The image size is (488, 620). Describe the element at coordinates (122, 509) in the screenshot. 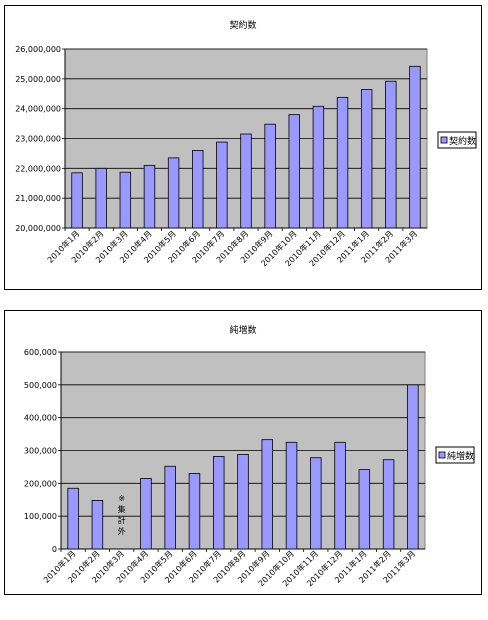

I see `annotation-char: 集` at that location.